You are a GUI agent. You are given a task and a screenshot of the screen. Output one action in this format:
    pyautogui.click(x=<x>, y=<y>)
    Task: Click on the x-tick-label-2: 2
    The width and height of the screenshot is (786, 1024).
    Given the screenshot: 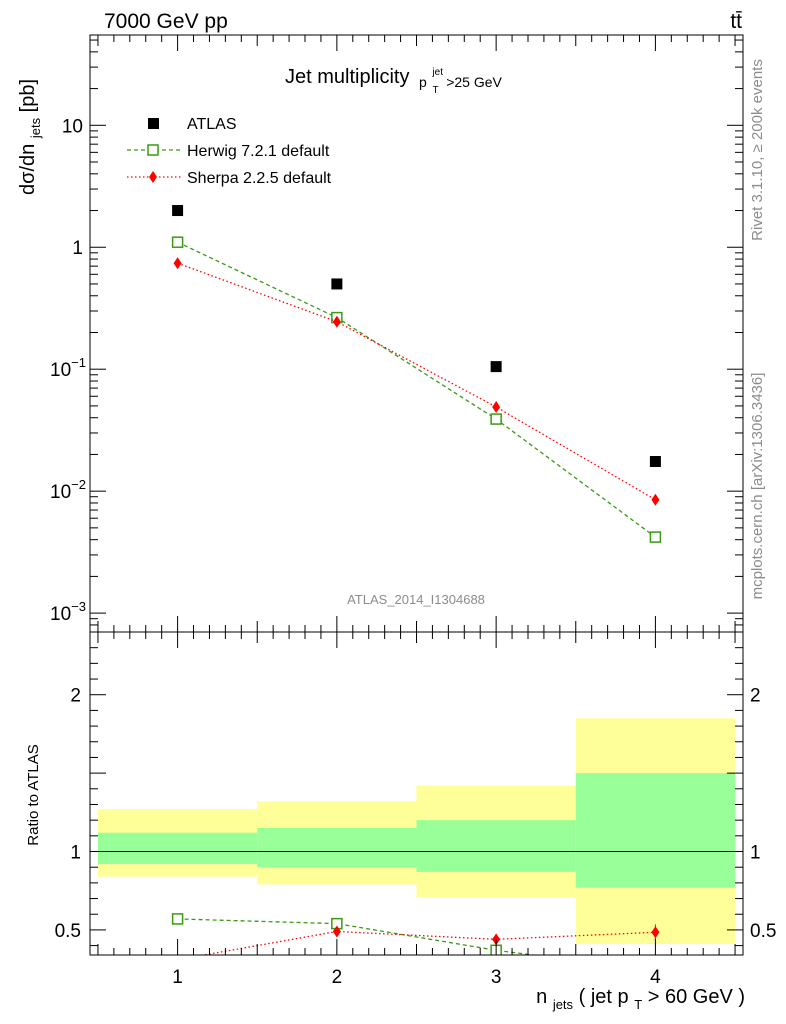 What is the action you would take?
    pyautogui.click(x=337, y=977)
    